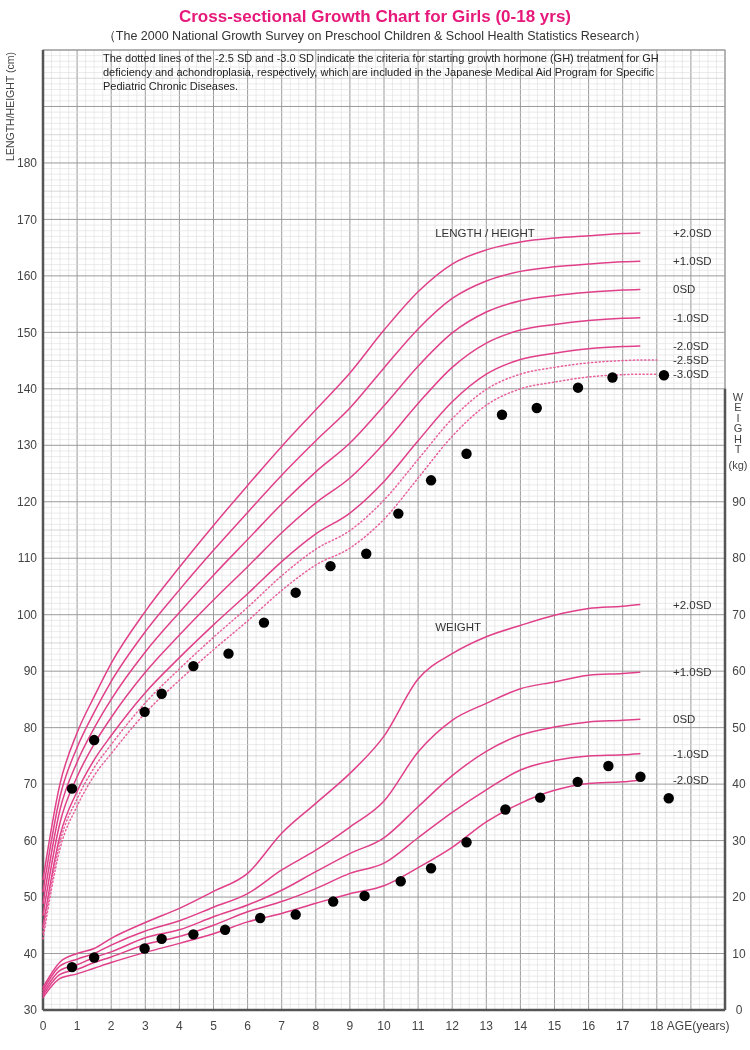 This screenshot has width=750, height=1050. What do you see at coordinates (375, 36) in the screenshot?
I see `chart-subtitle: （The 2000 National Growth Survey on Preschool Children & School Health Statistics Research）` at bounding box center [375, 36].